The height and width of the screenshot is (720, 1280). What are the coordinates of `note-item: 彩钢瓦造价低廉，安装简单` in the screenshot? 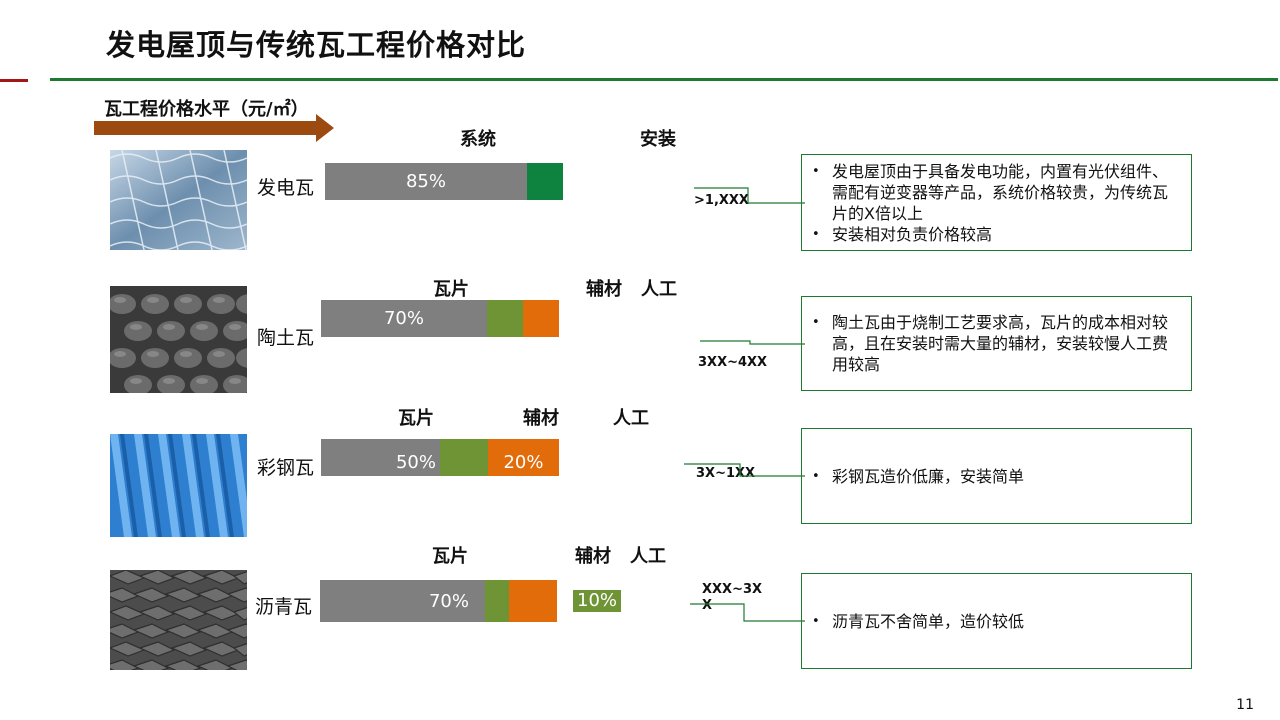 It's located at (995, 476).